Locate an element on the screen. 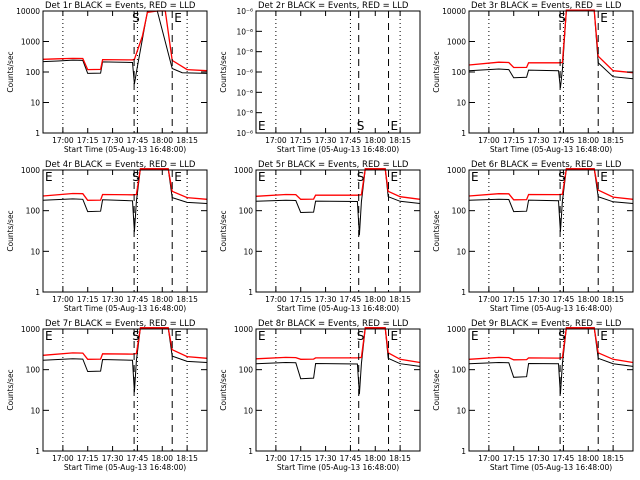  panel-6-lld-series is located at coordinates (551, 184).